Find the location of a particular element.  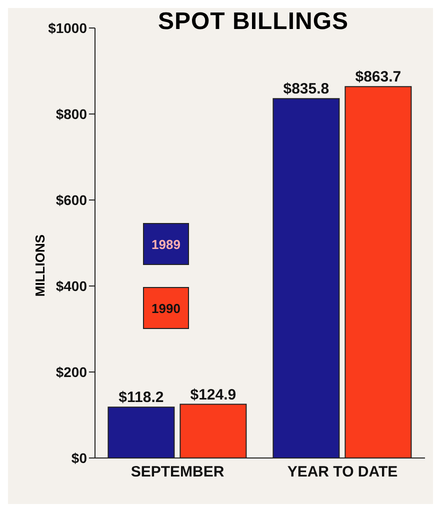

data-label: $863.7 is located at coordinates (378, 77).